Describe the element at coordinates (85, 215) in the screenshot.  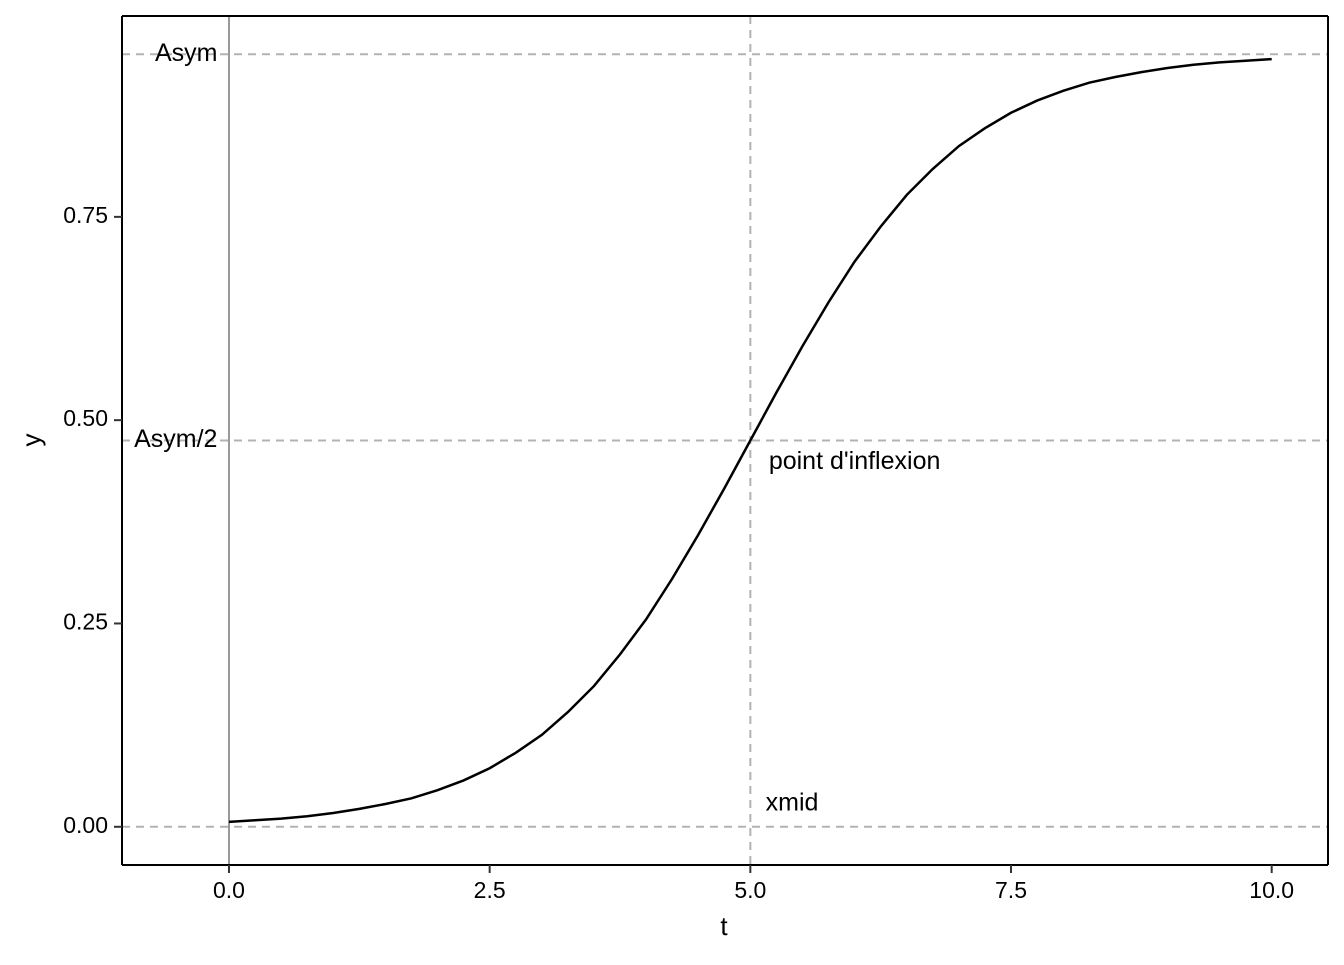
I see `y-tick-label: 0.75` at that location.